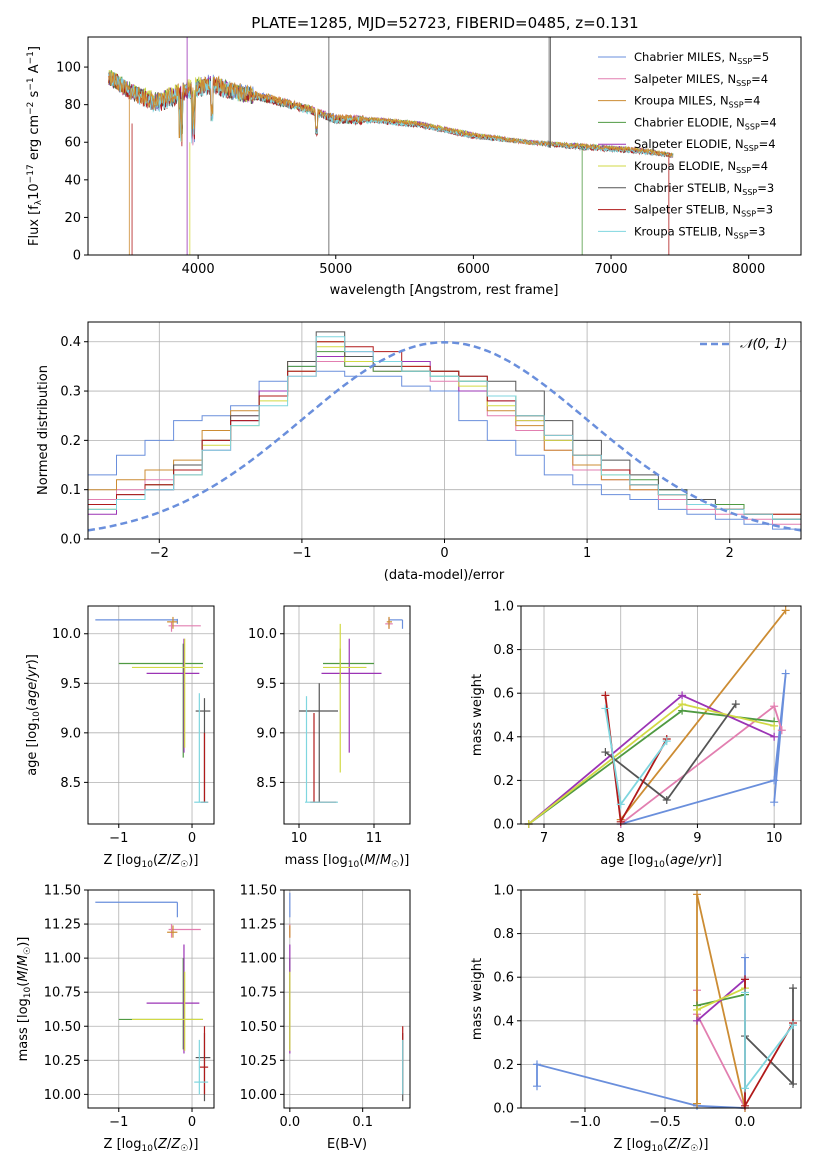 The image size is (819, 1170). What do you see at coordinates (444, 553) in the screenshot?
I see `histogram-x-tick-label: 0` at bounding box center [444, 553].